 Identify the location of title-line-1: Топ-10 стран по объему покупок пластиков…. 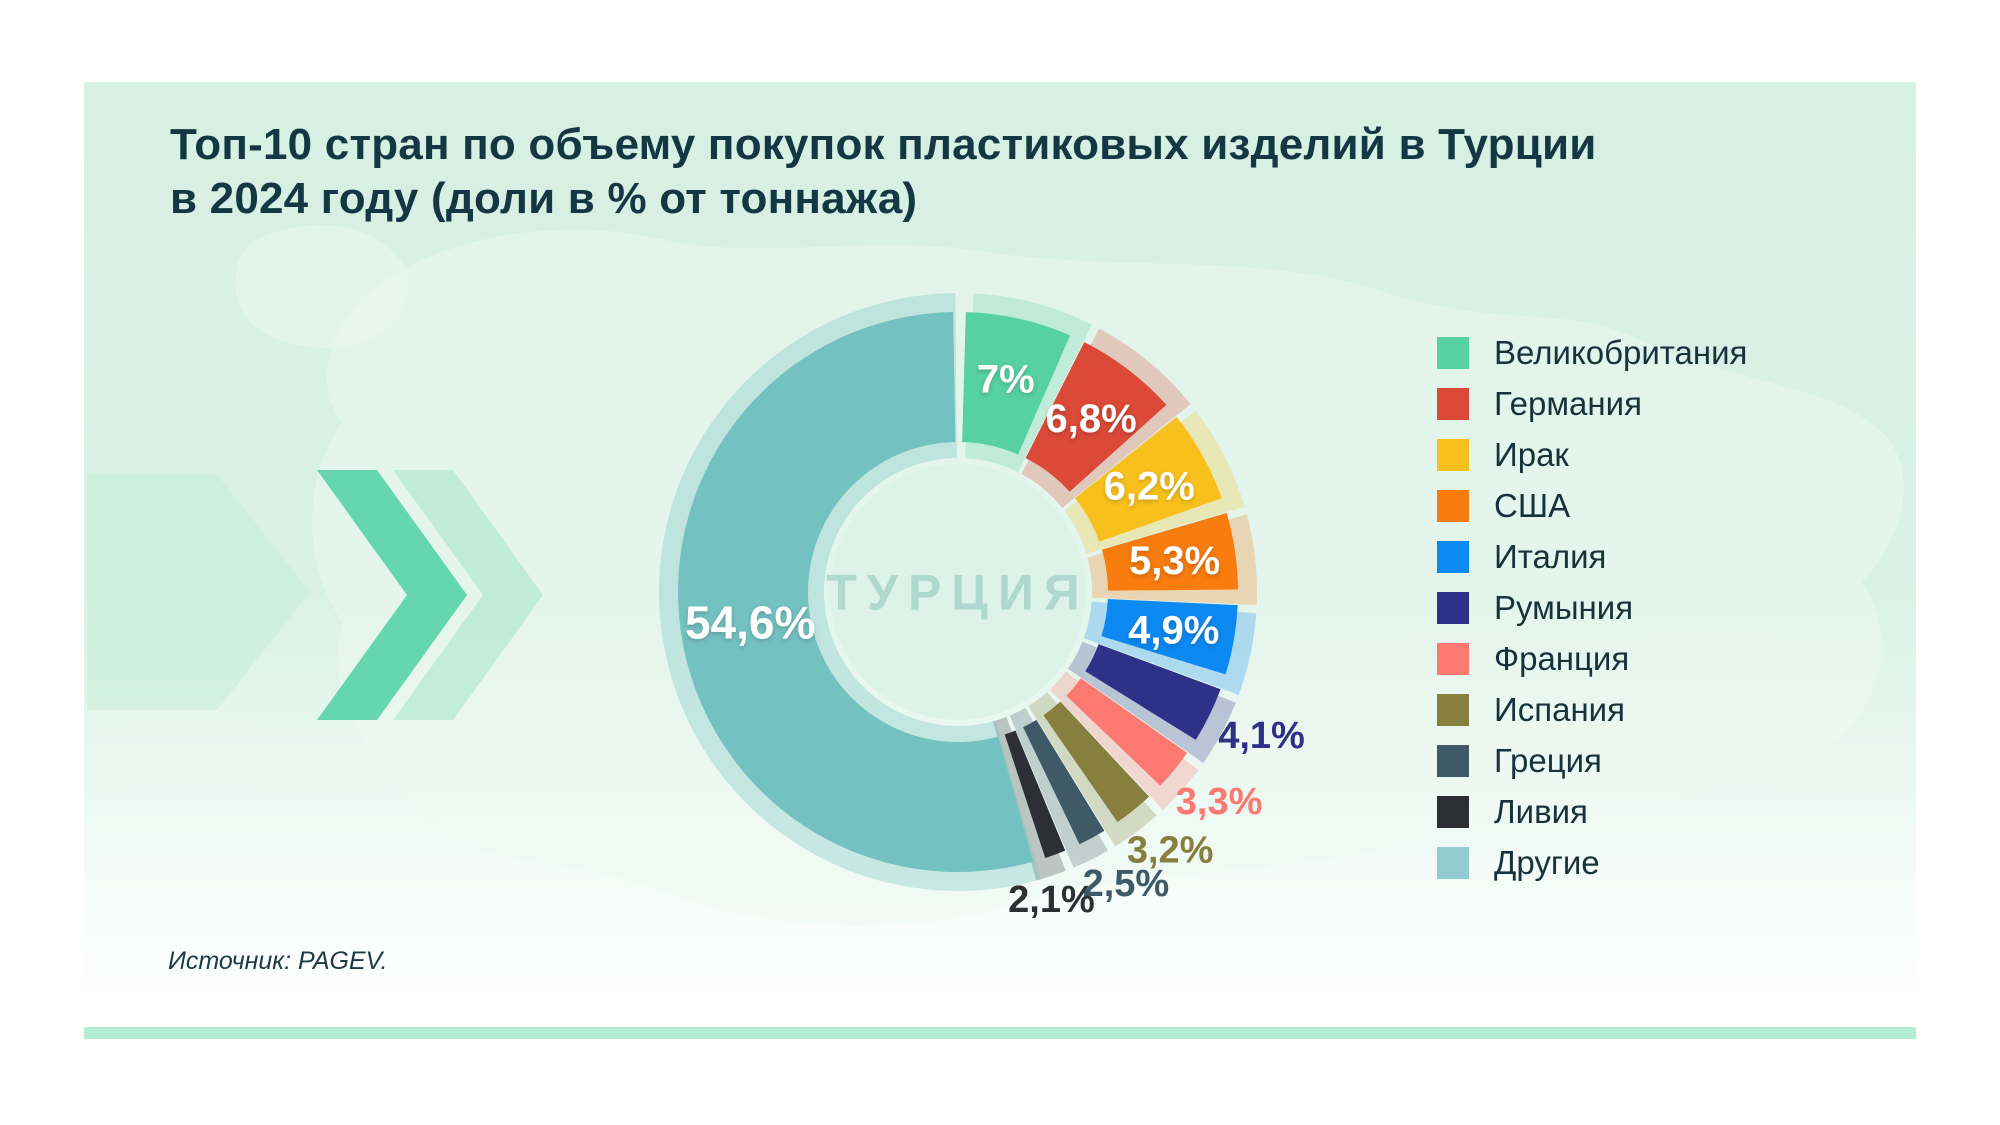
(883, 144).